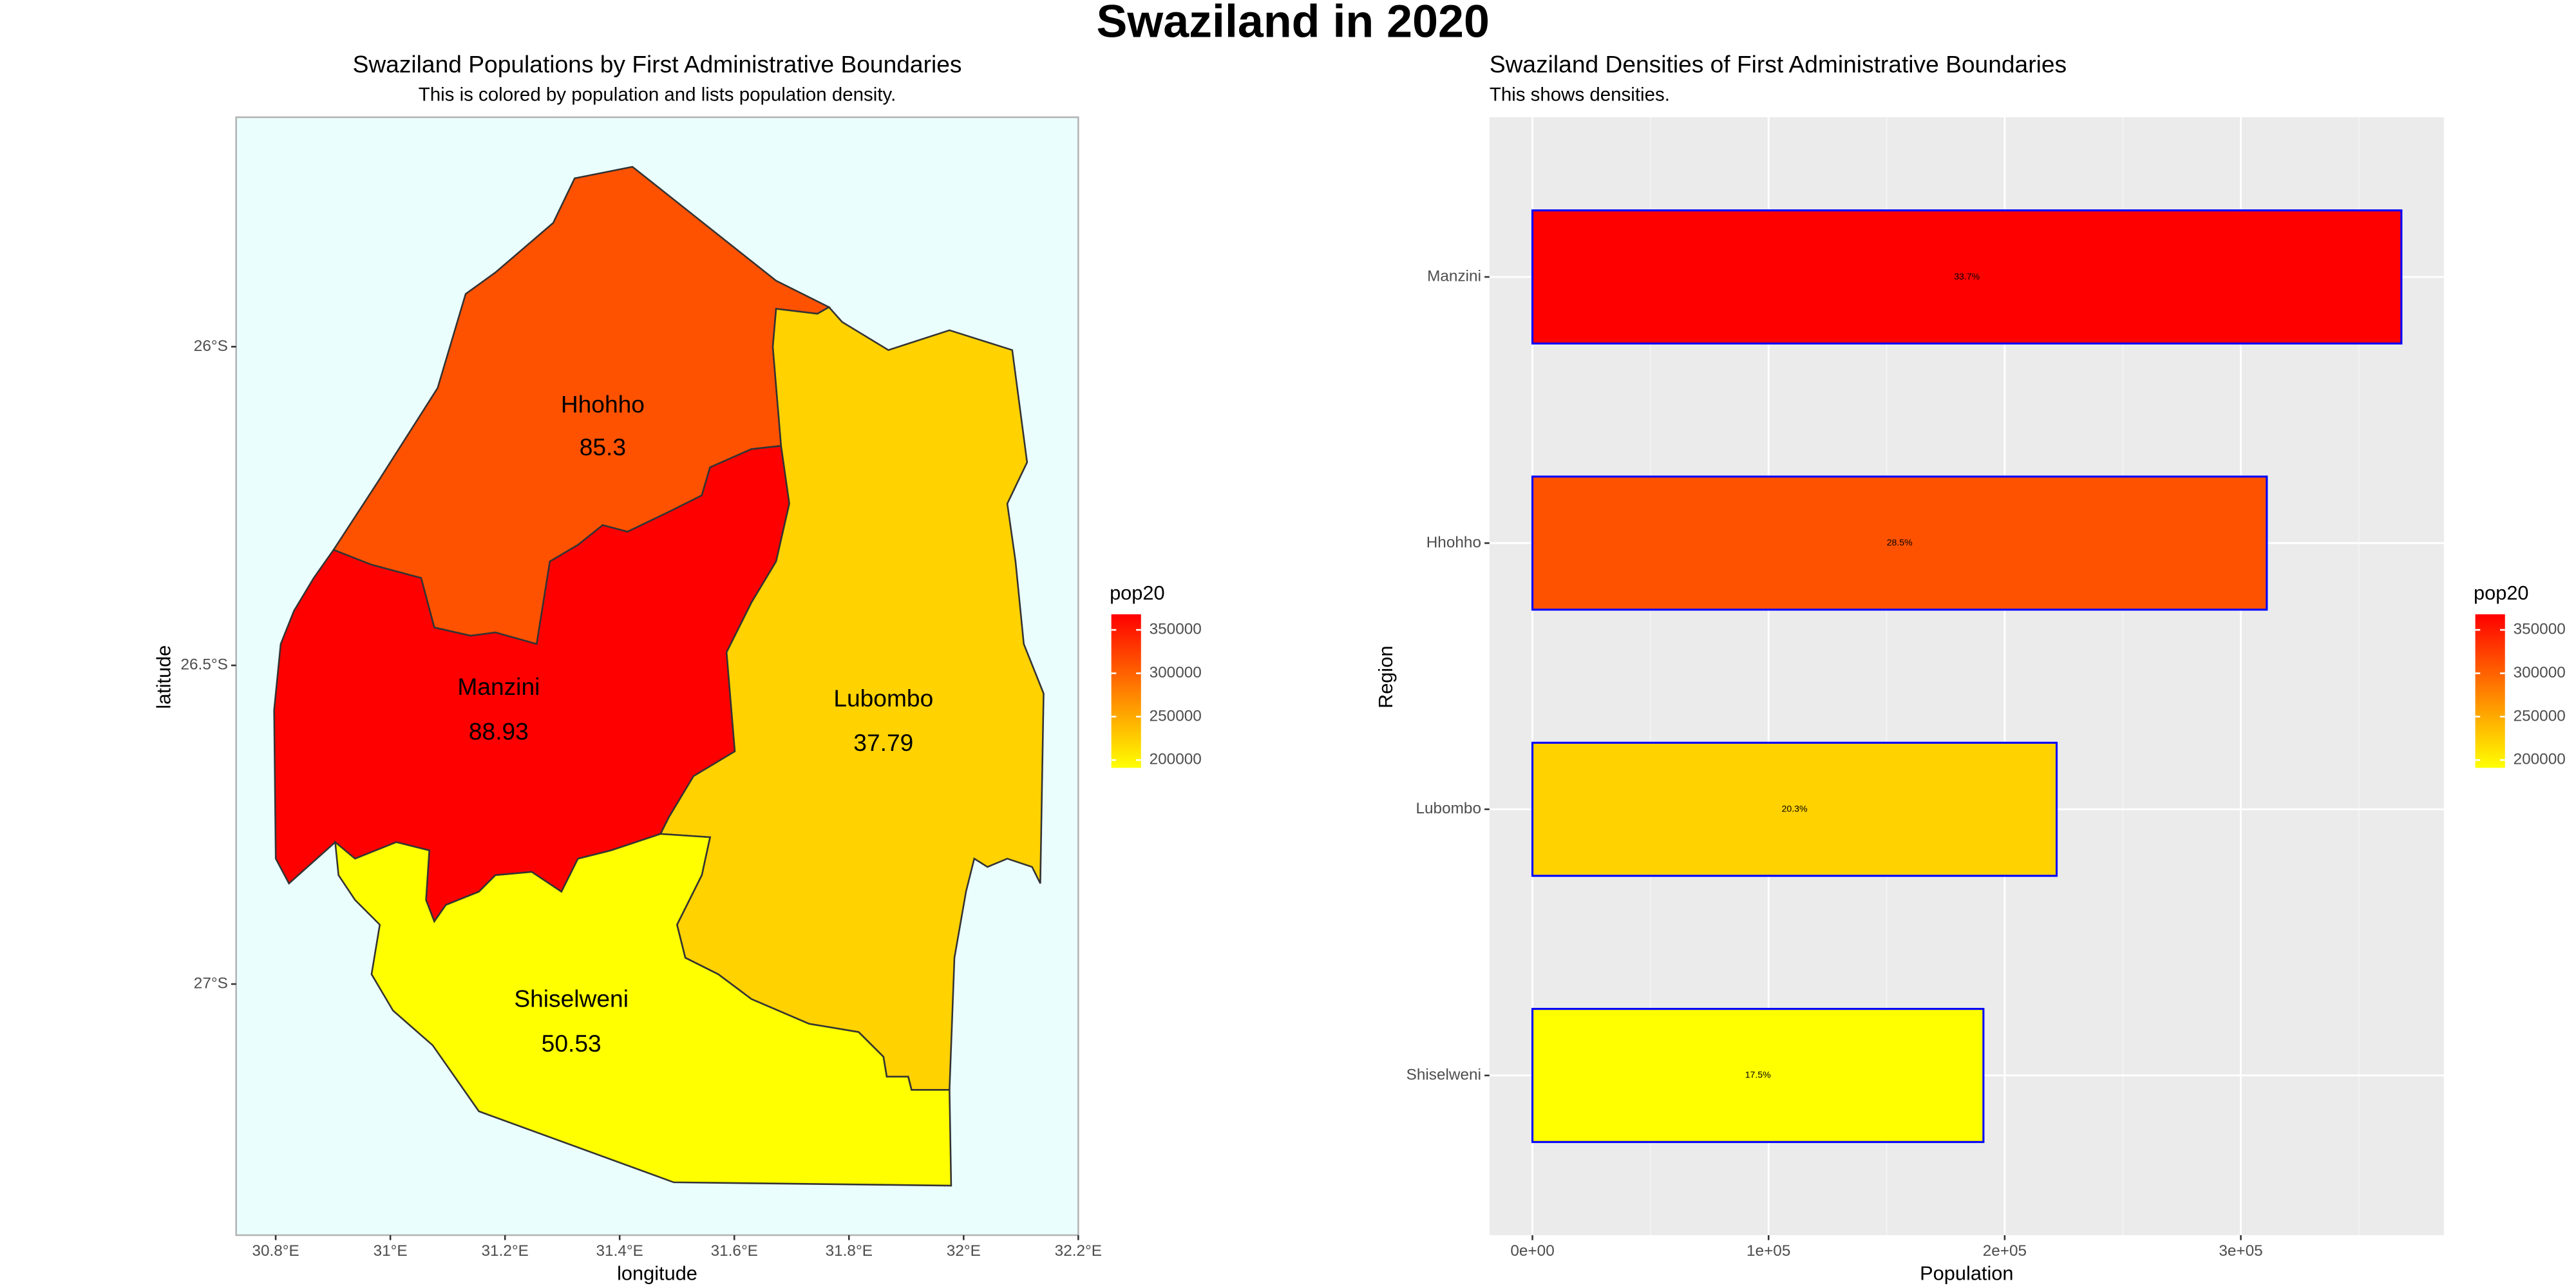 The width and height of the screenshot is (2576, 1288). Describe the element at coordinates (571, 999) in the screenshot. I see `region-name: Shiselweni` at that location.